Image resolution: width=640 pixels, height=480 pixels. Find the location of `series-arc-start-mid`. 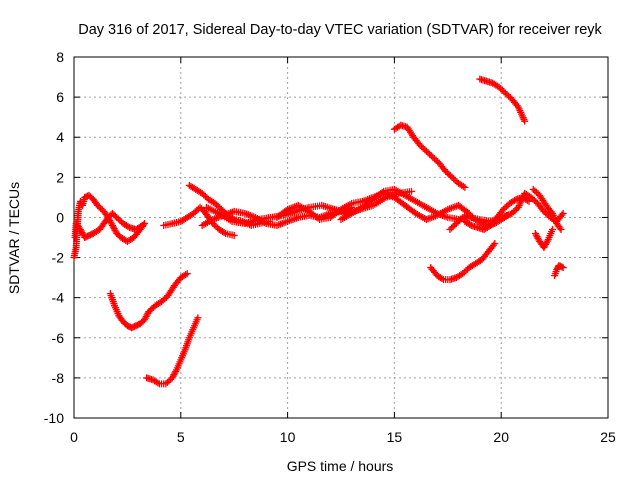

series-arc-start-mid is located at coordinates (108, 225).